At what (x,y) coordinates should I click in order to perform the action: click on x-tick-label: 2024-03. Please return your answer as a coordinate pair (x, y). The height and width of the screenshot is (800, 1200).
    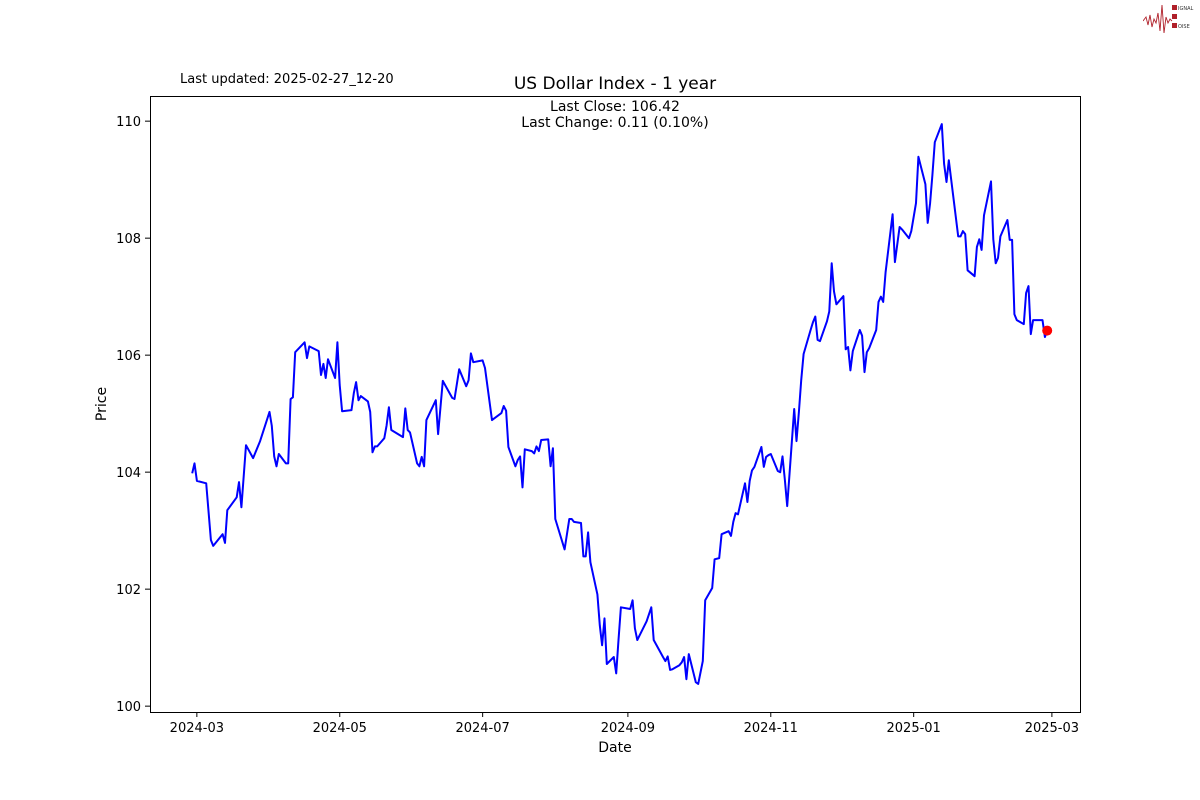
    Looking at the image, I should click on (197, 728).